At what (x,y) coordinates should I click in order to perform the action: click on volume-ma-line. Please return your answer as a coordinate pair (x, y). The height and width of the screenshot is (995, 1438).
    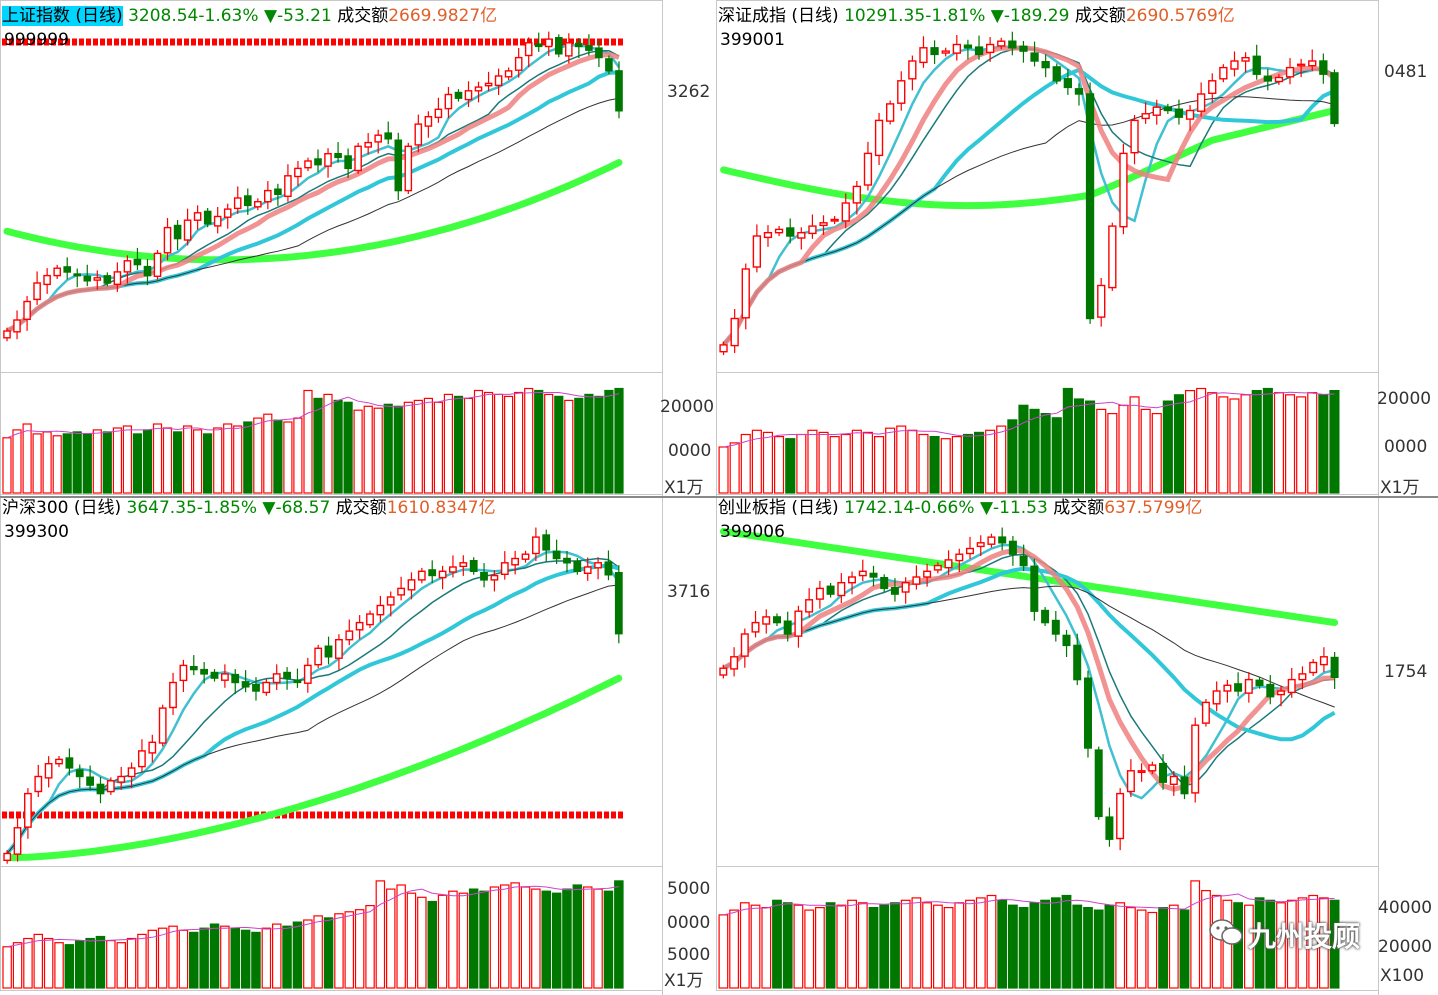
    Looking at the image, I should click on (1029, 419).